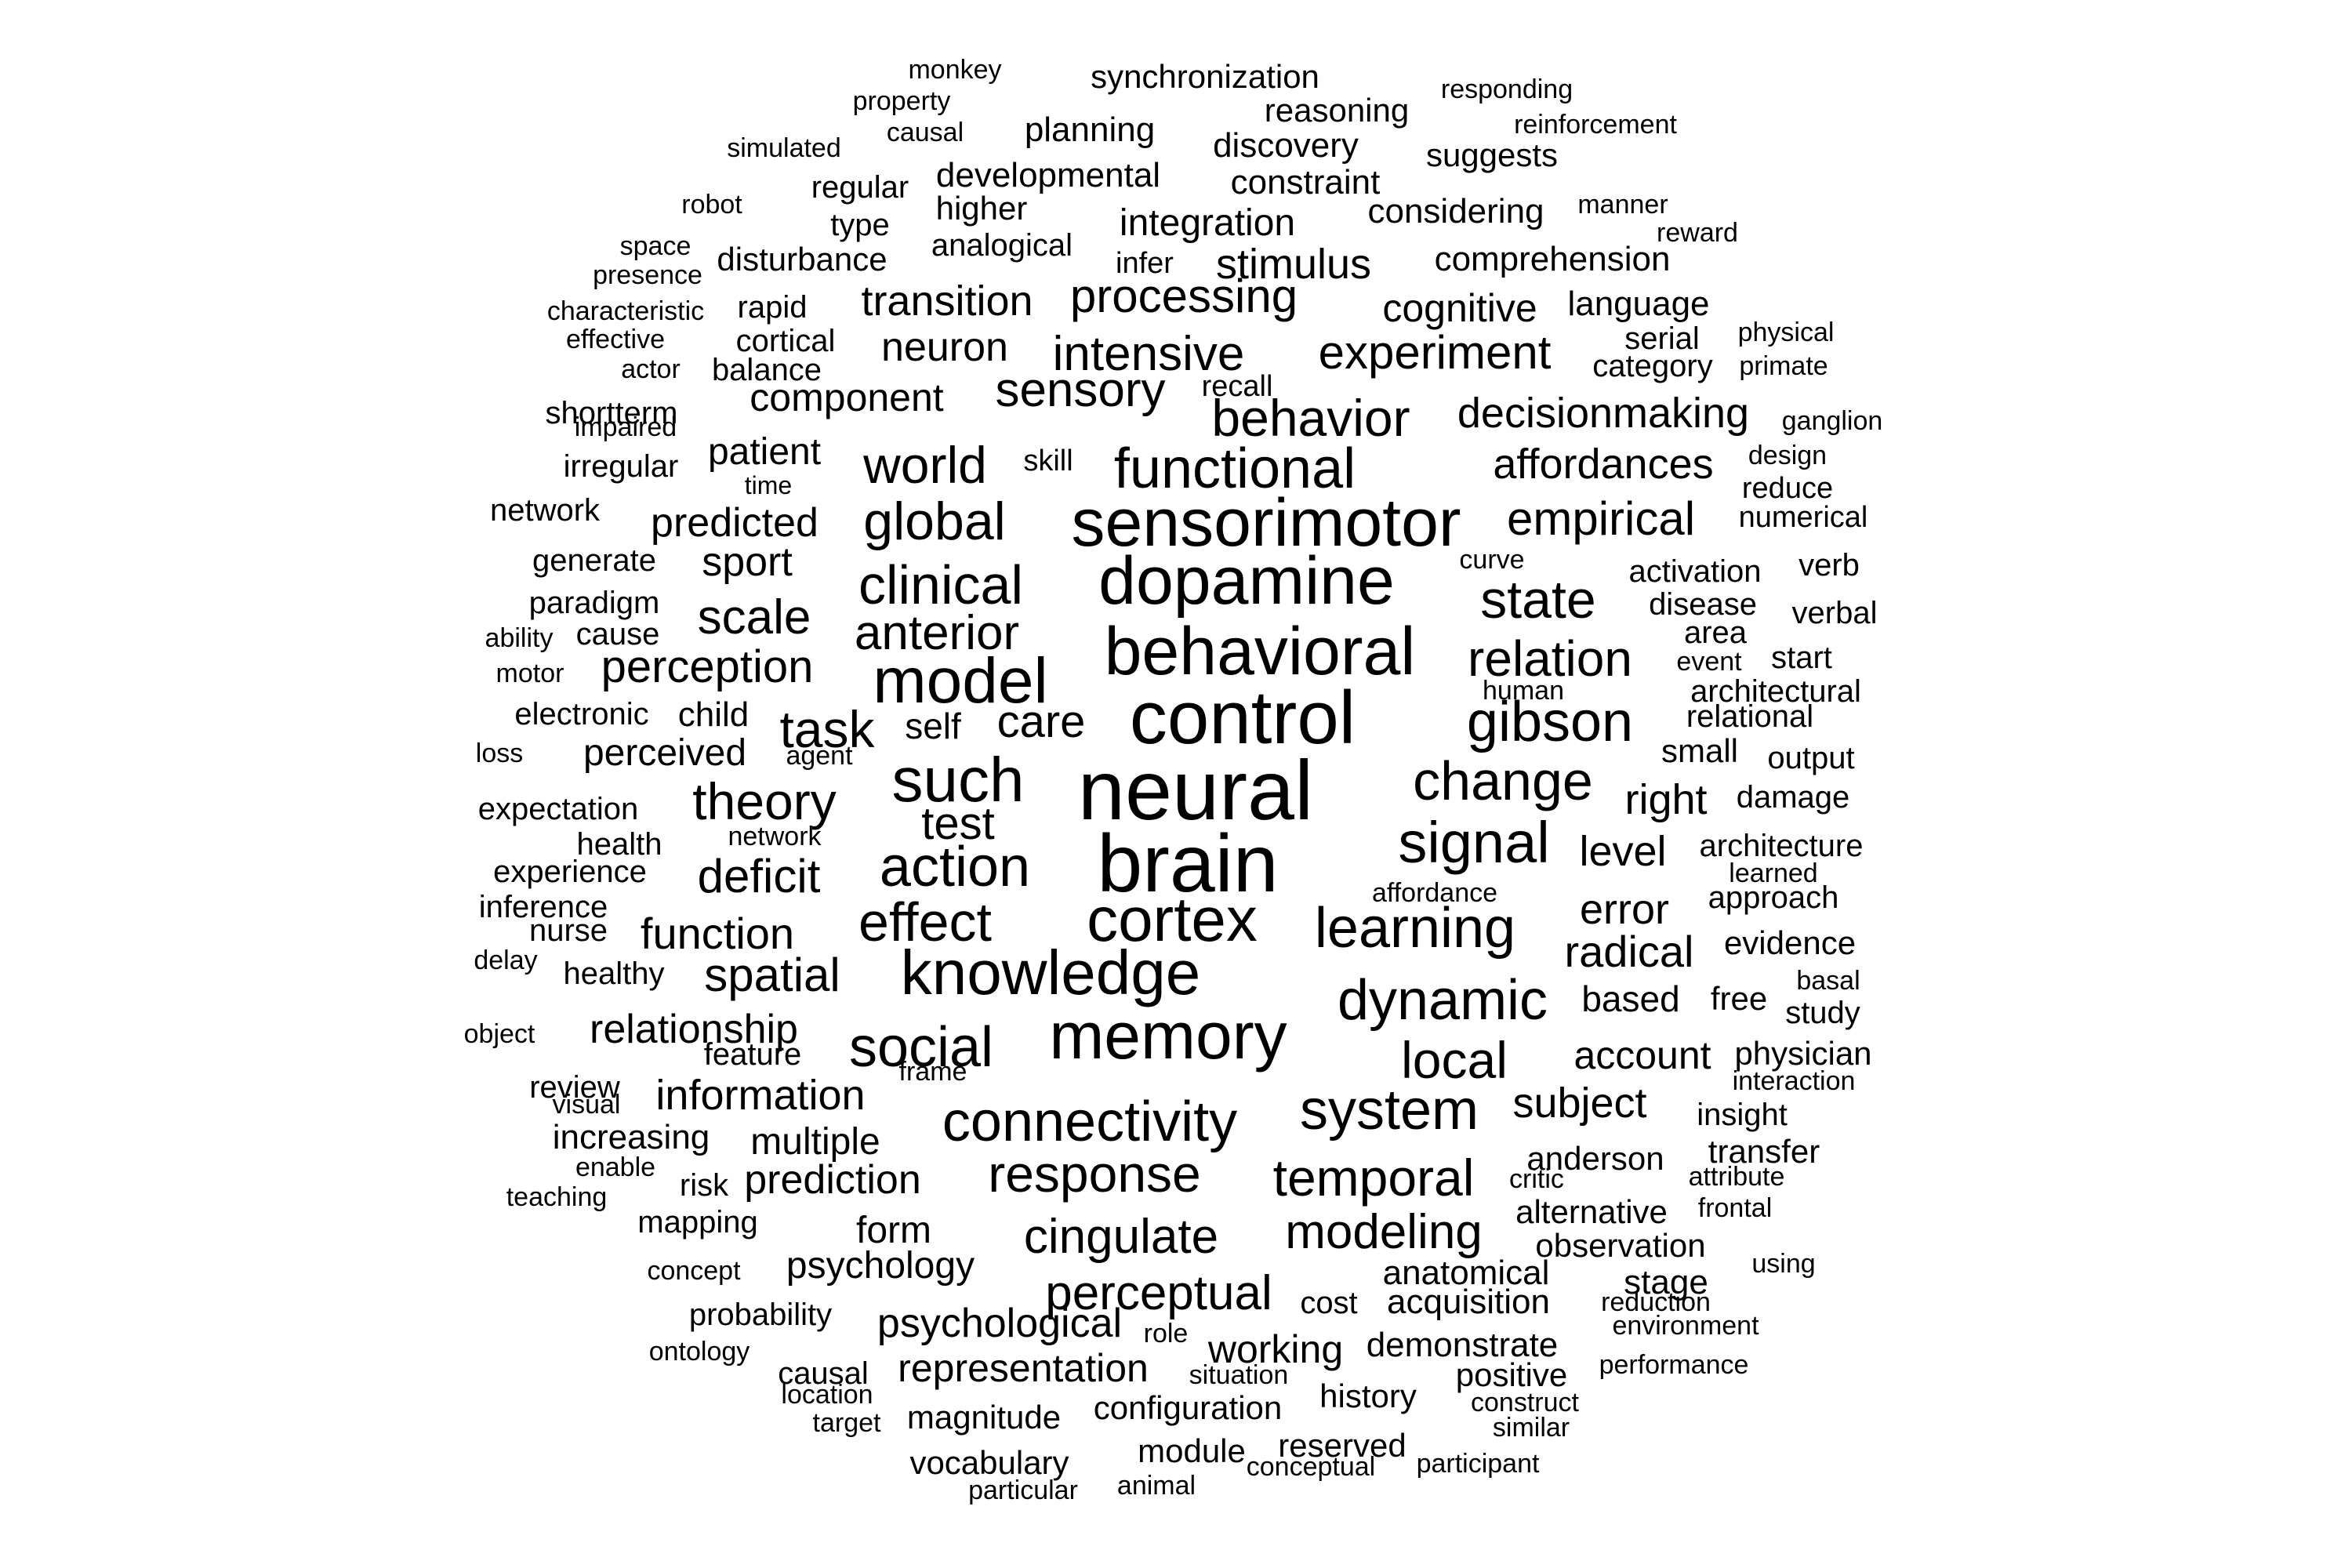 The width and height of the screenshot is (2352, 1568). I want to click on word-form: form, so click(893, 1230).